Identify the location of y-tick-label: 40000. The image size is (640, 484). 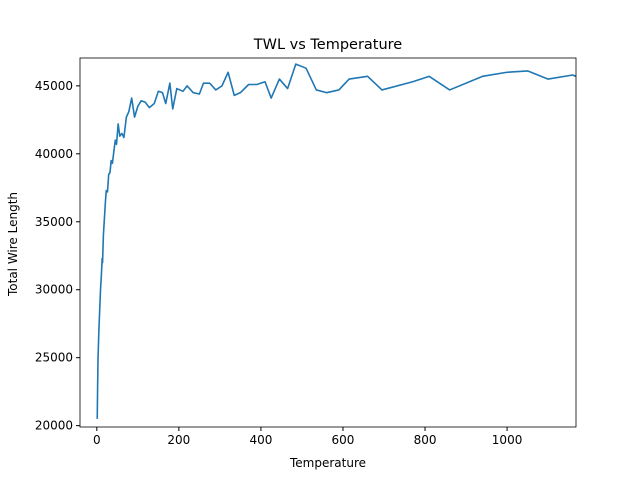
(54, 154).